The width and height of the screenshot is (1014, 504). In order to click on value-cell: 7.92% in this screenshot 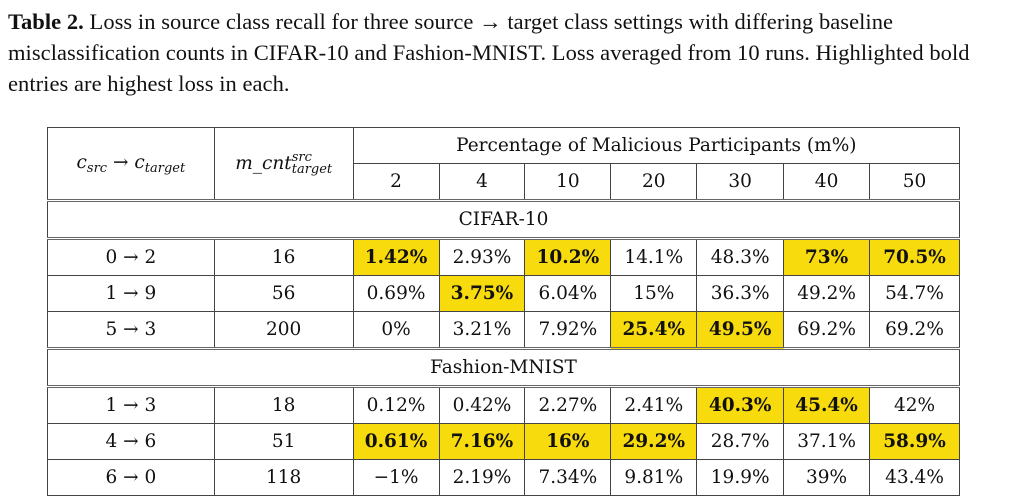, I will do `click(568, 330)`.